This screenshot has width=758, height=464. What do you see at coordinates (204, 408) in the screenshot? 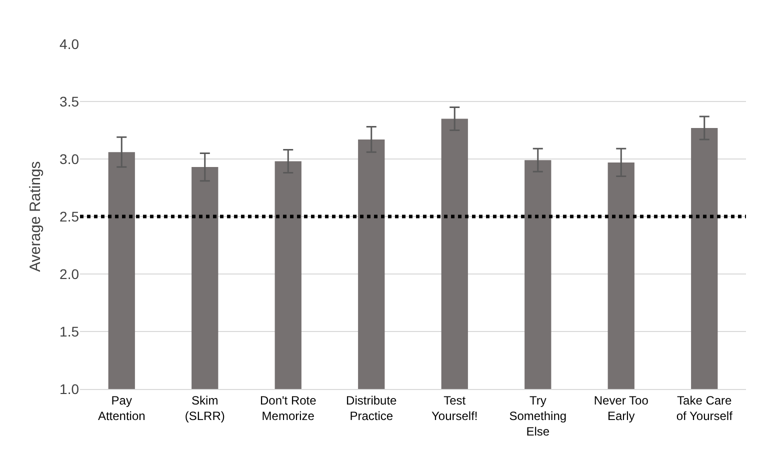
I see `x-tick-label: Skim (SLRR)` at bounding box center [204, 408].